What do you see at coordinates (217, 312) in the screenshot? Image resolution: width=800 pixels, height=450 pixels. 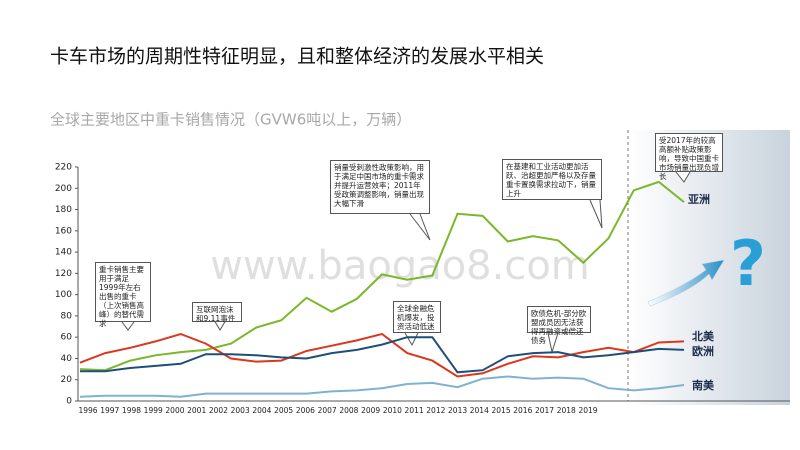 I see `annotation: 互联网泡沫和9.11事件` at bounding box center [217, 312].